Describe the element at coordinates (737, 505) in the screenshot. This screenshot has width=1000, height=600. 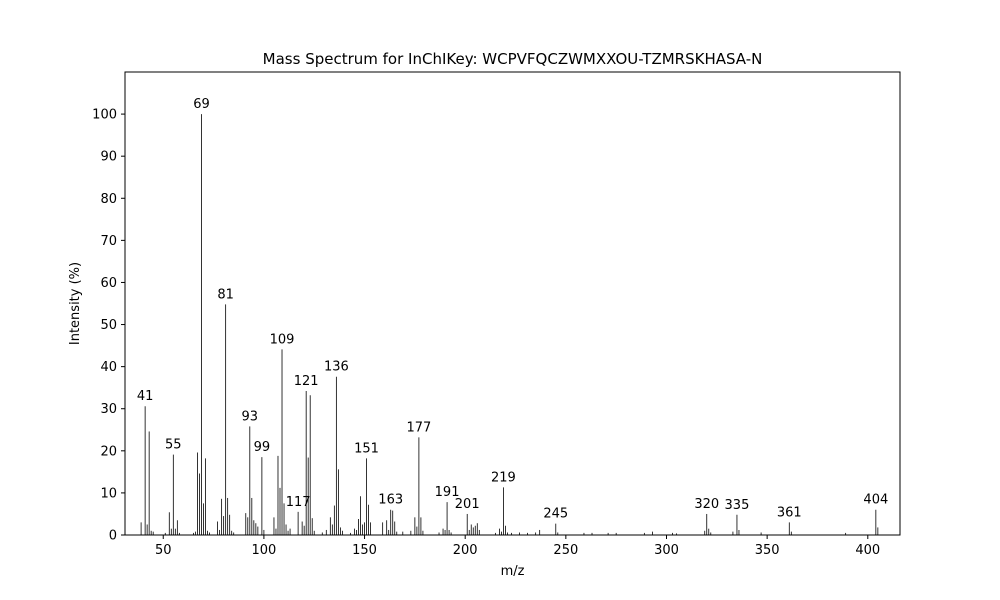
I see `peak-label: 335` at that location.